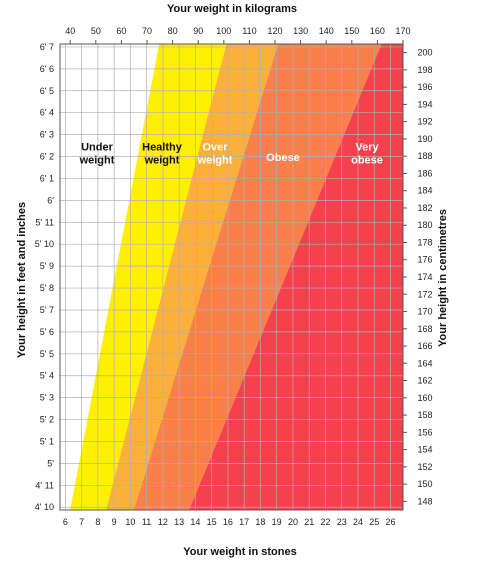 The width and height of the screenshot is (499, 583). Describe the element at coordinates (81, 522) in the screenshot. I see `x-bottom-tick-label: 7` at that location.